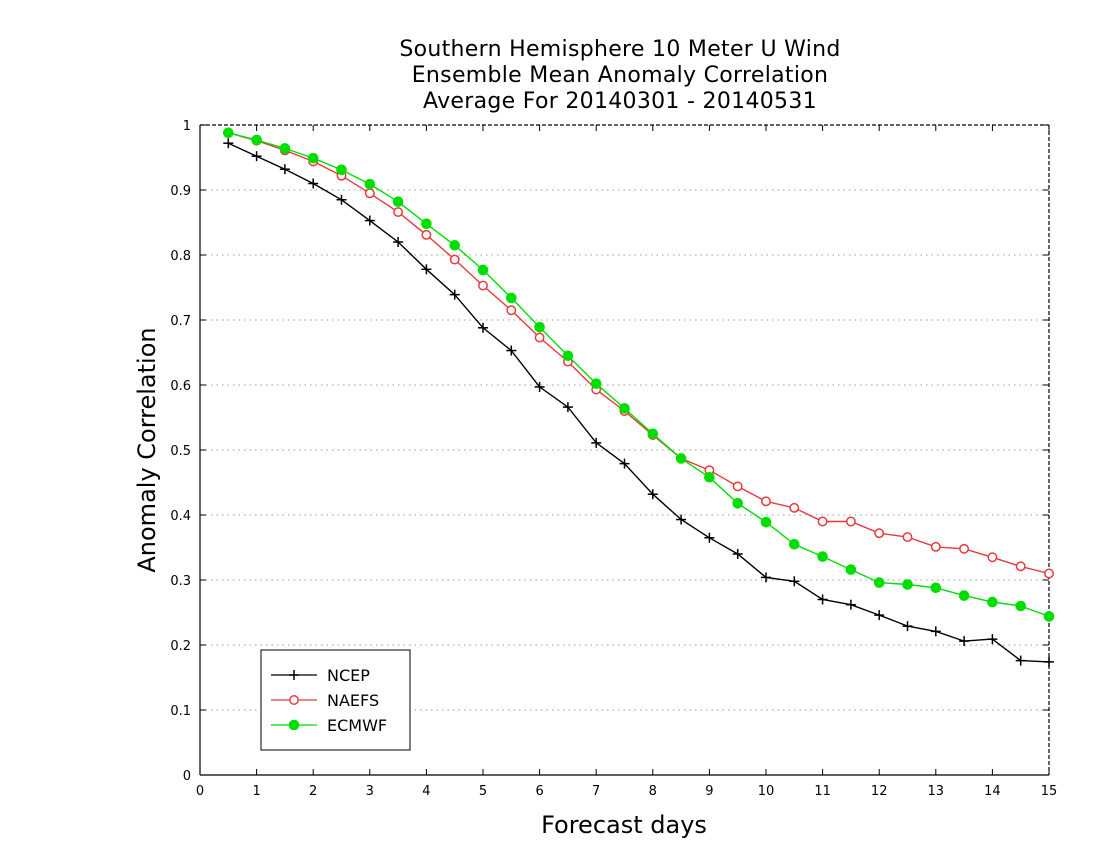 The image size is (1100, 850). I want to click on y-tick-label: 0.6, so click(180, 386).